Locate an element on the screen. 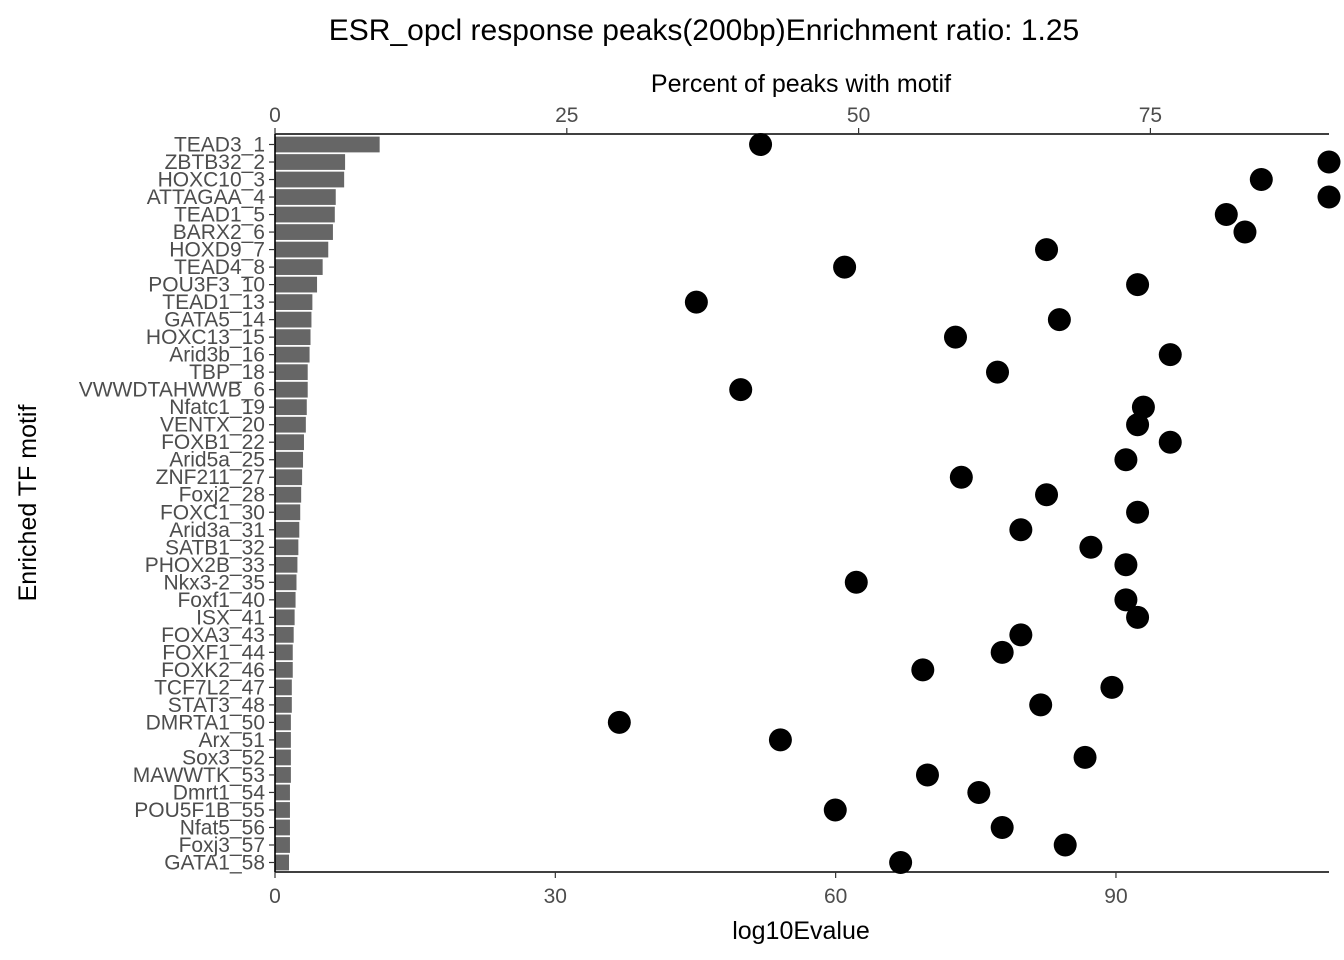  category-label: FOXB1_22 is located at coordinates (213, 442).